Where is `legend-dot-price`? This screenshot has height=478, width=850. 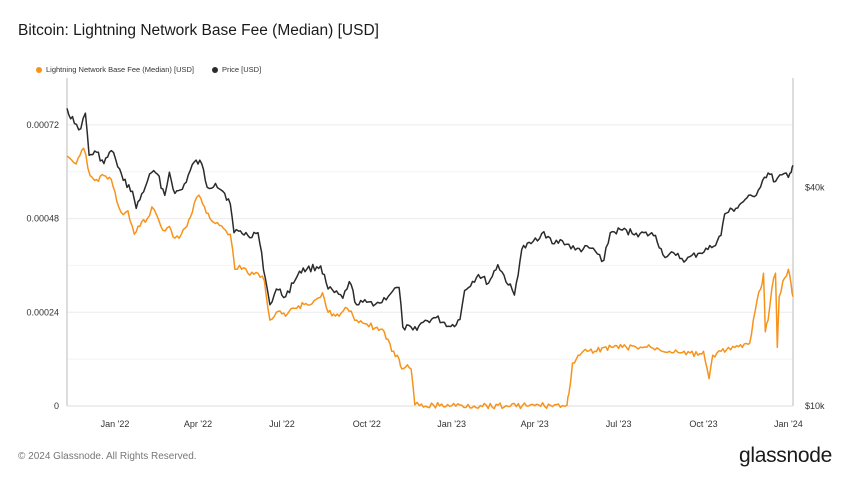 legend-dot-price is located at coordinates (214, 69).